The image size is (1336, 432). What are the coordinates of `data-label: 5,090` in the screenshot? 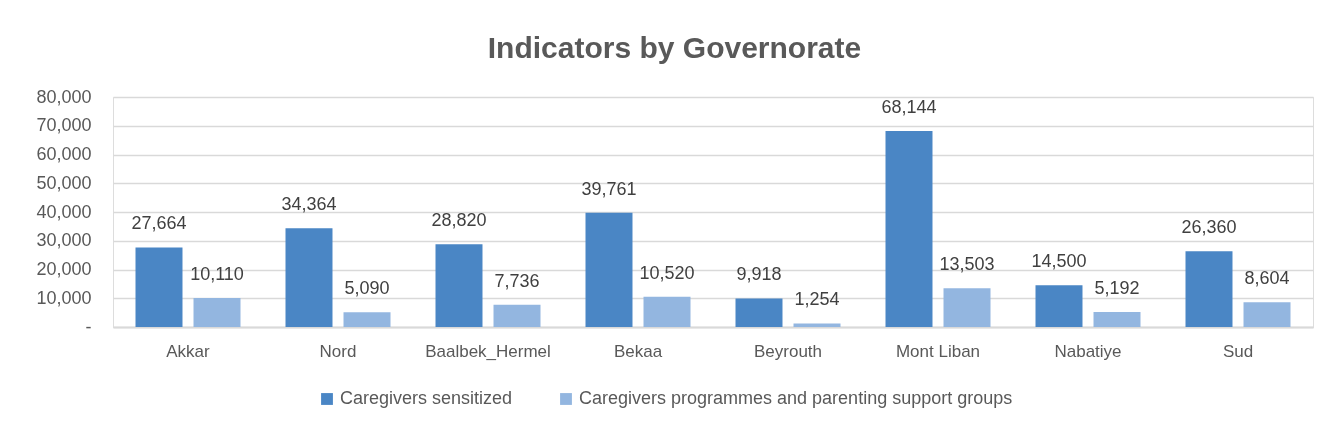 It's located at (367, 288).